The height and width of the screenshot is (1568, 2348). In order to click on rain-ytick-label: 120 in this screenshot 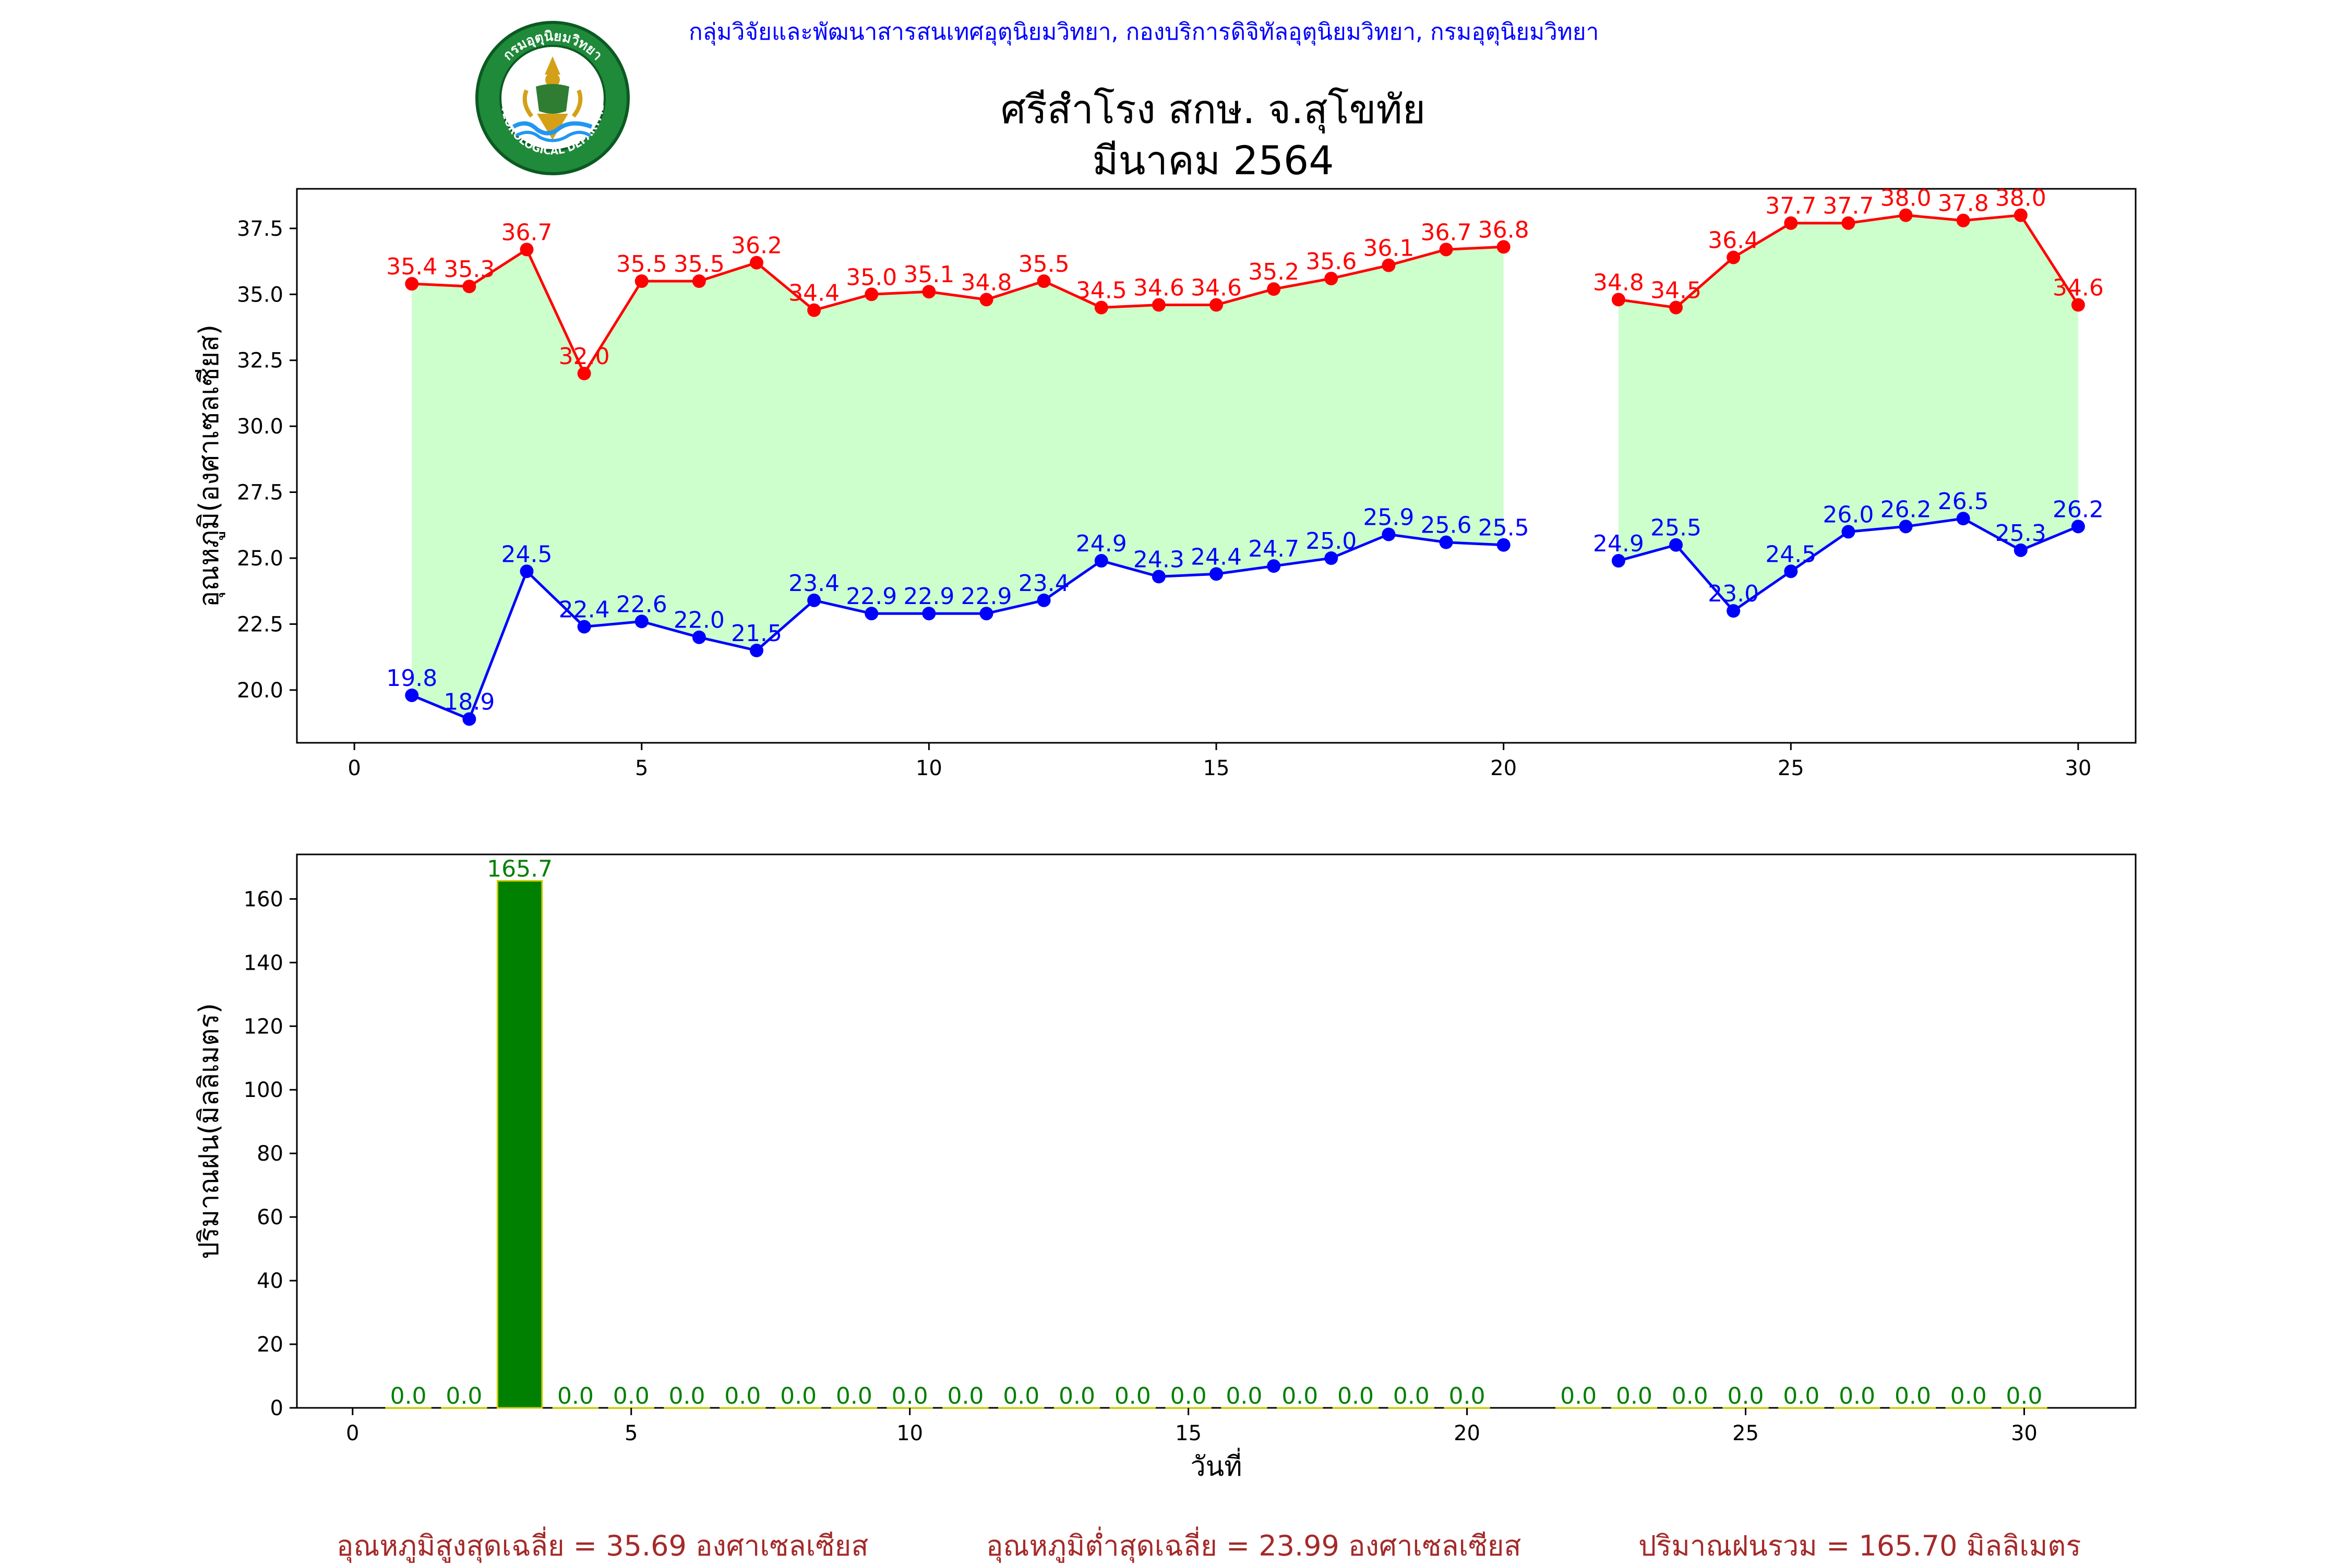, I will do `click(263, 1027)`.